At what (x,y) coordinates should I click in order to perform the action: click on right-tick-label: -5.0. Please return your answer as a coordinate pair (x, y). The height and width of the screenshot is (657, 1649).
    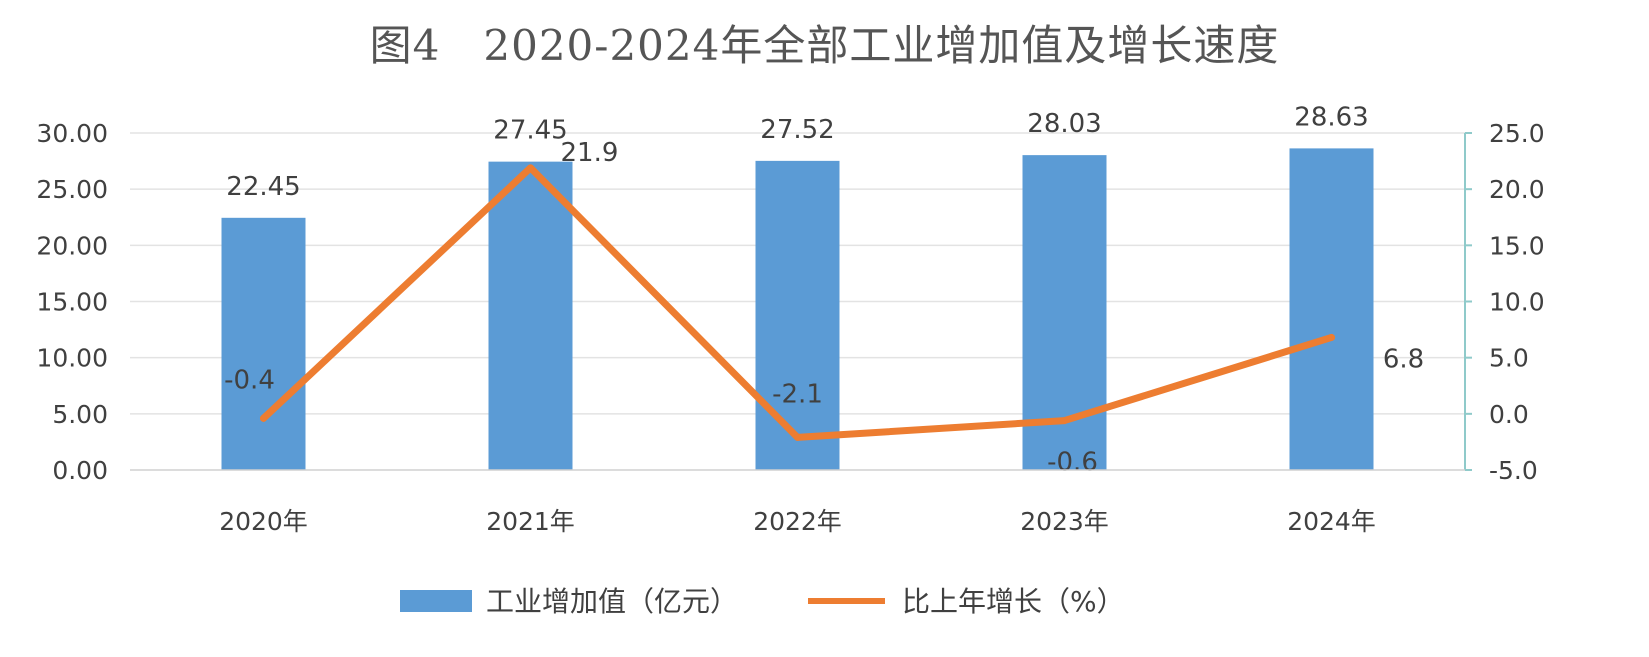
    Looking at the image, I should click on (1513, 470).